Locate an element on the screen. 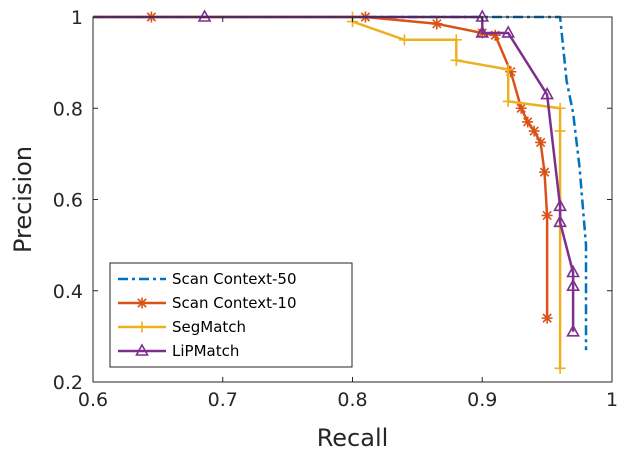 The image size is (618, 451). x-tick-label: 0.6 is located at coordinates (93, 400).